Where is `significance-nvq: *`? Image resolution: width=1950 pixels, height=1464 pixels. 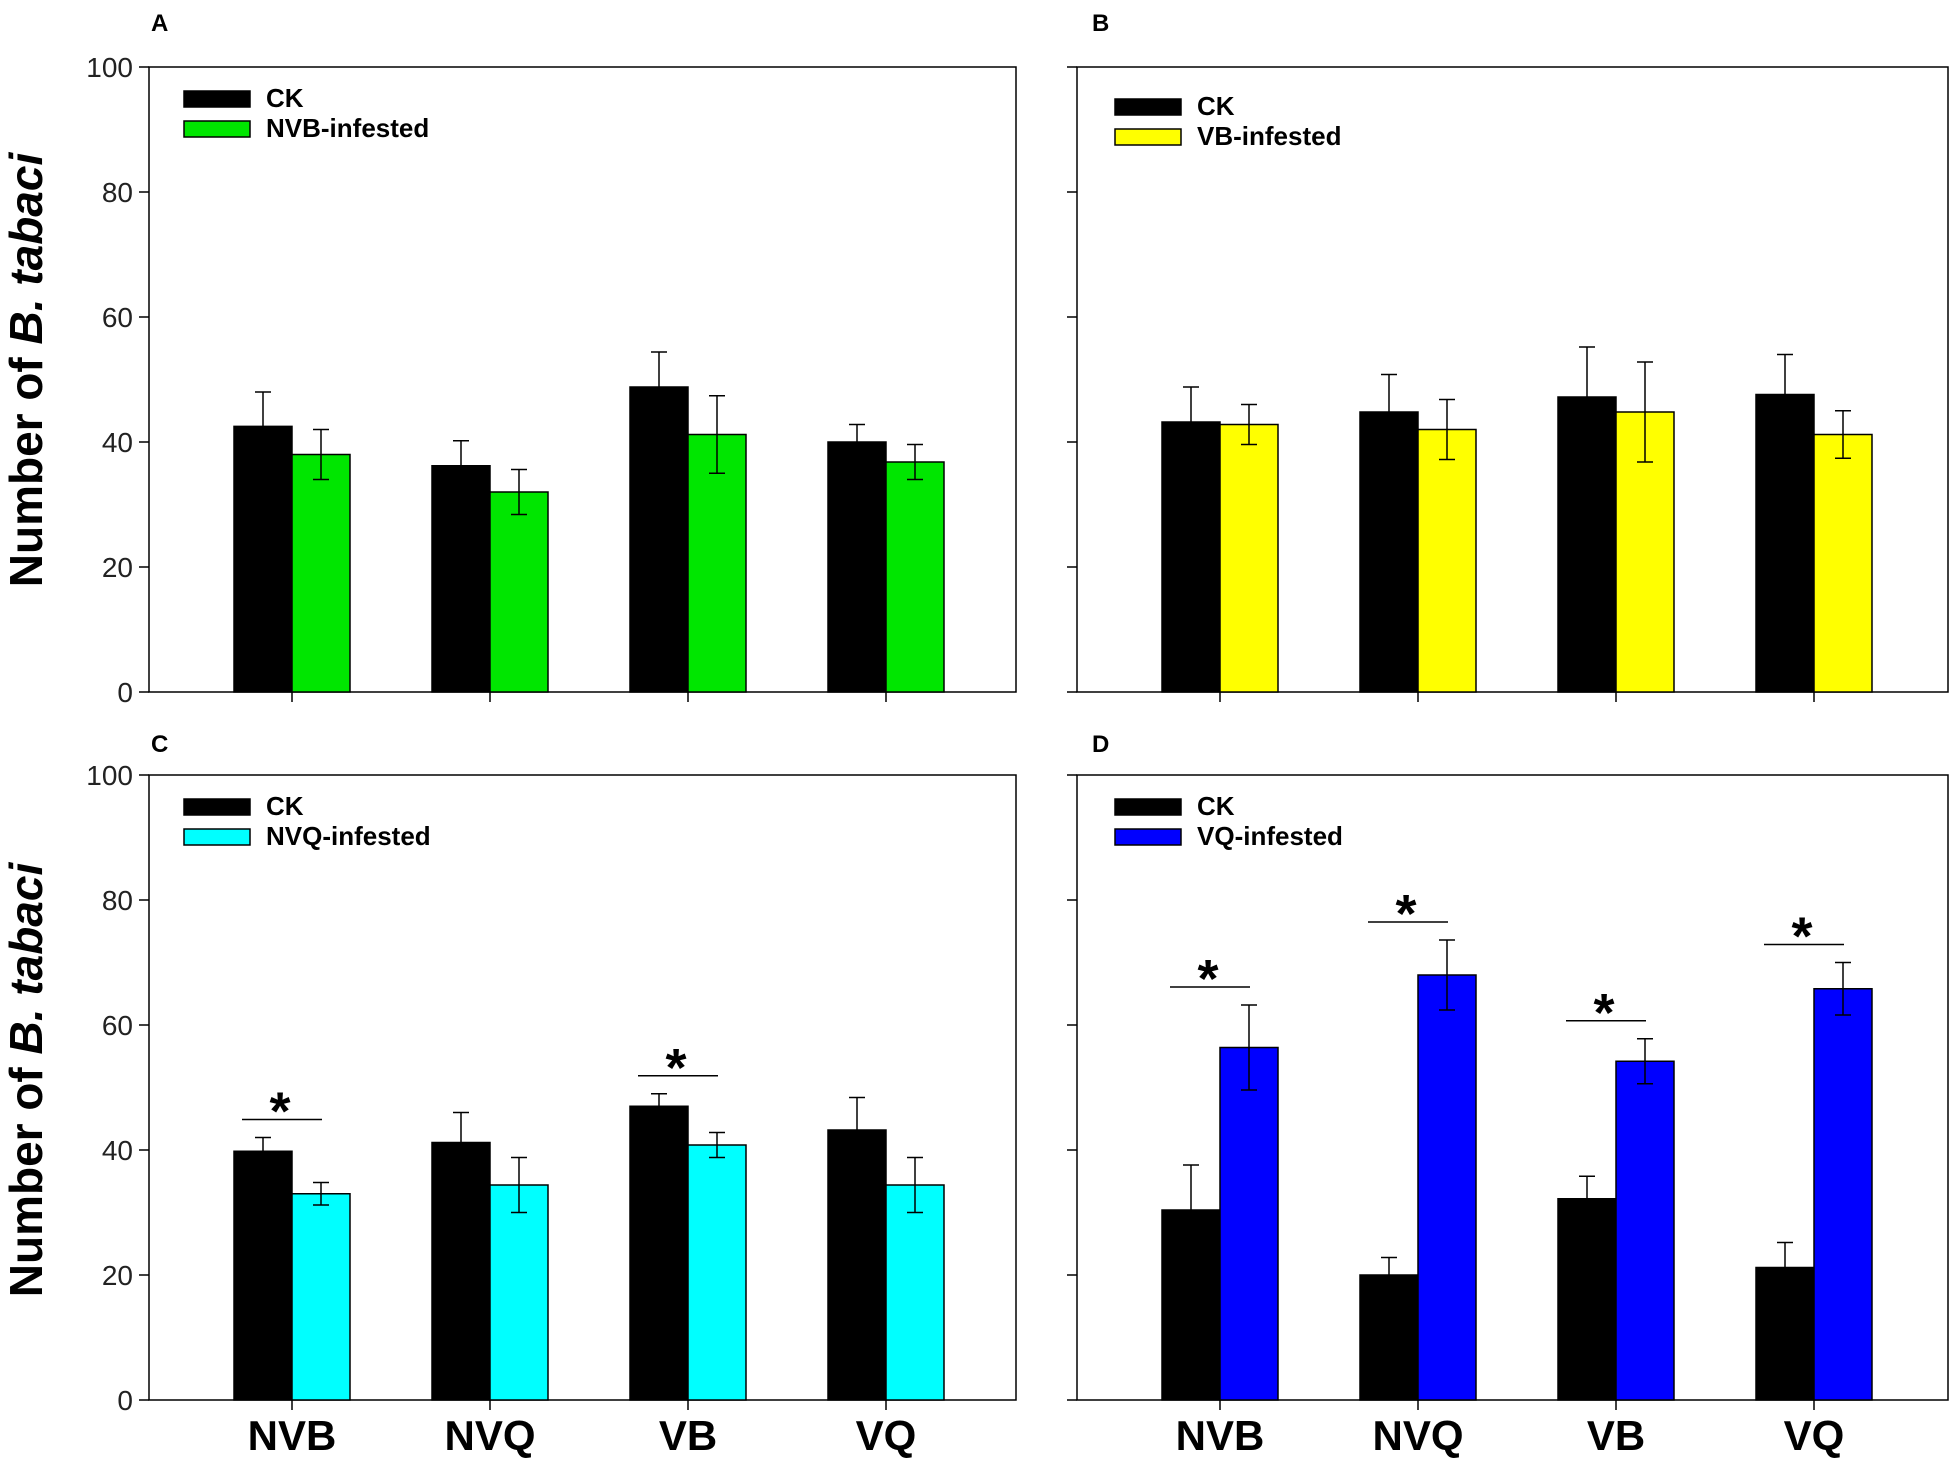
significance-nvq: * is located at coordinates (1408, 914).